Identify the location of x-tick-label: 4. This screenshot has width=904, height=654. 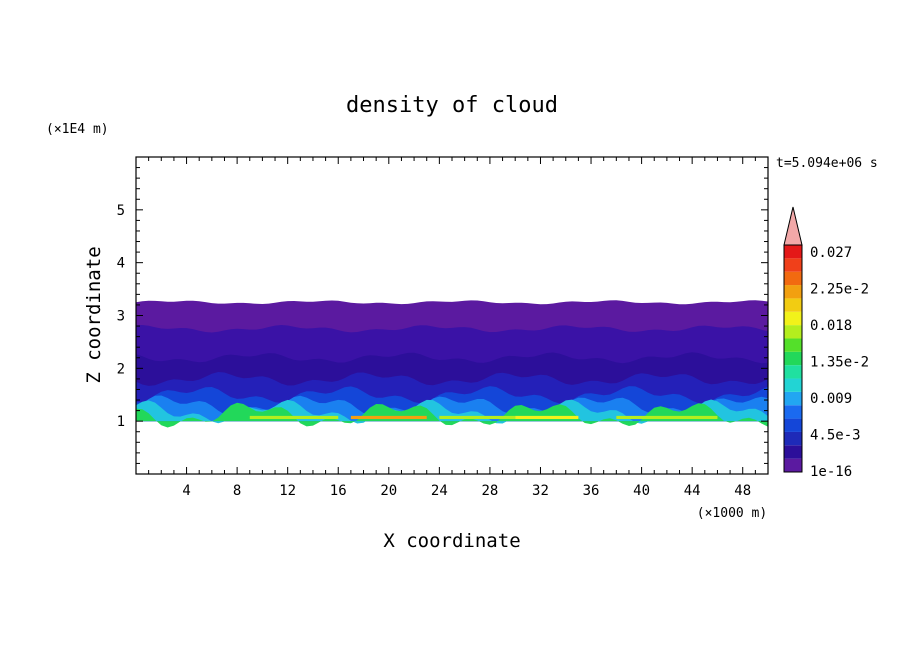
(186, 491).